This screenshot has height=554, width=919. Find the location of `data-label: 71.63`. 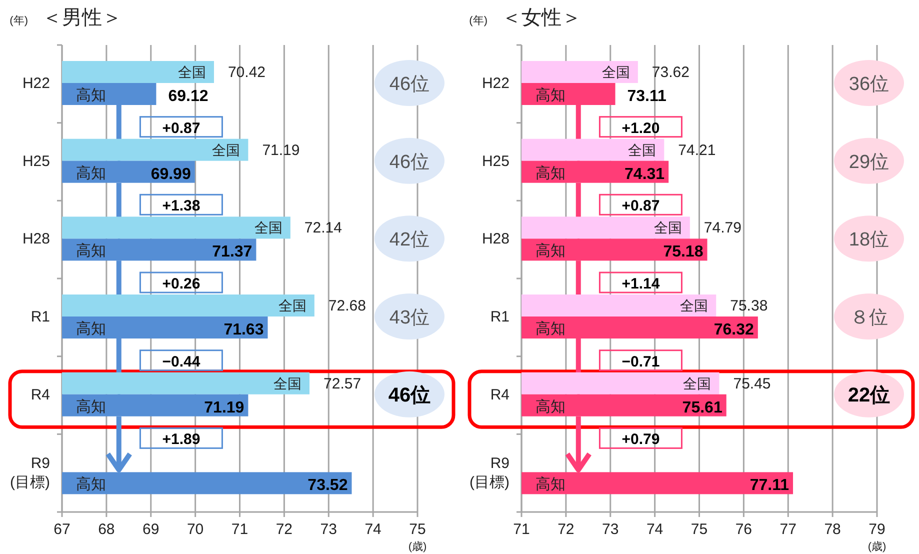

data-label: 71.63 is located at coordinates (244, 330).